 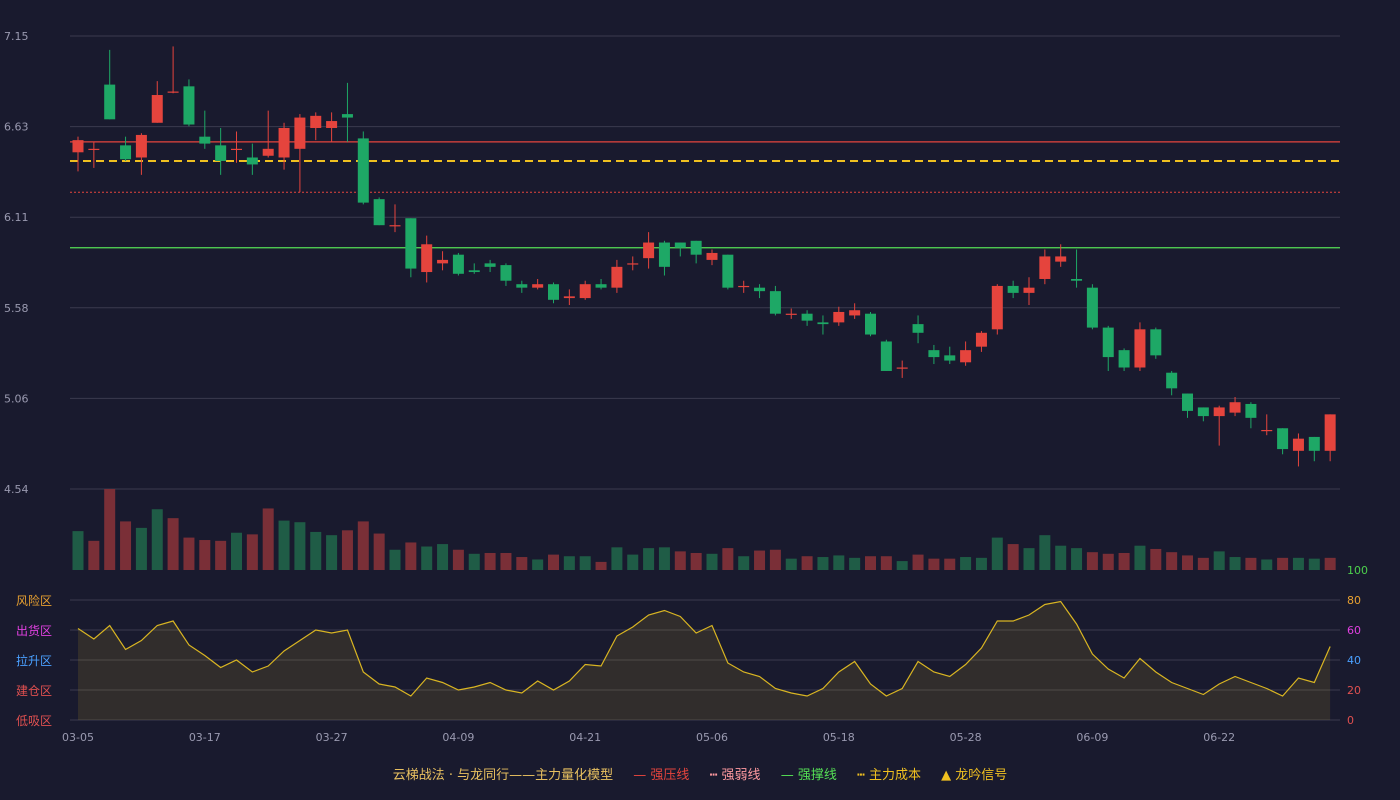 I want to click on legend-weak-label: 强弱线, so click(x=741, y=775).